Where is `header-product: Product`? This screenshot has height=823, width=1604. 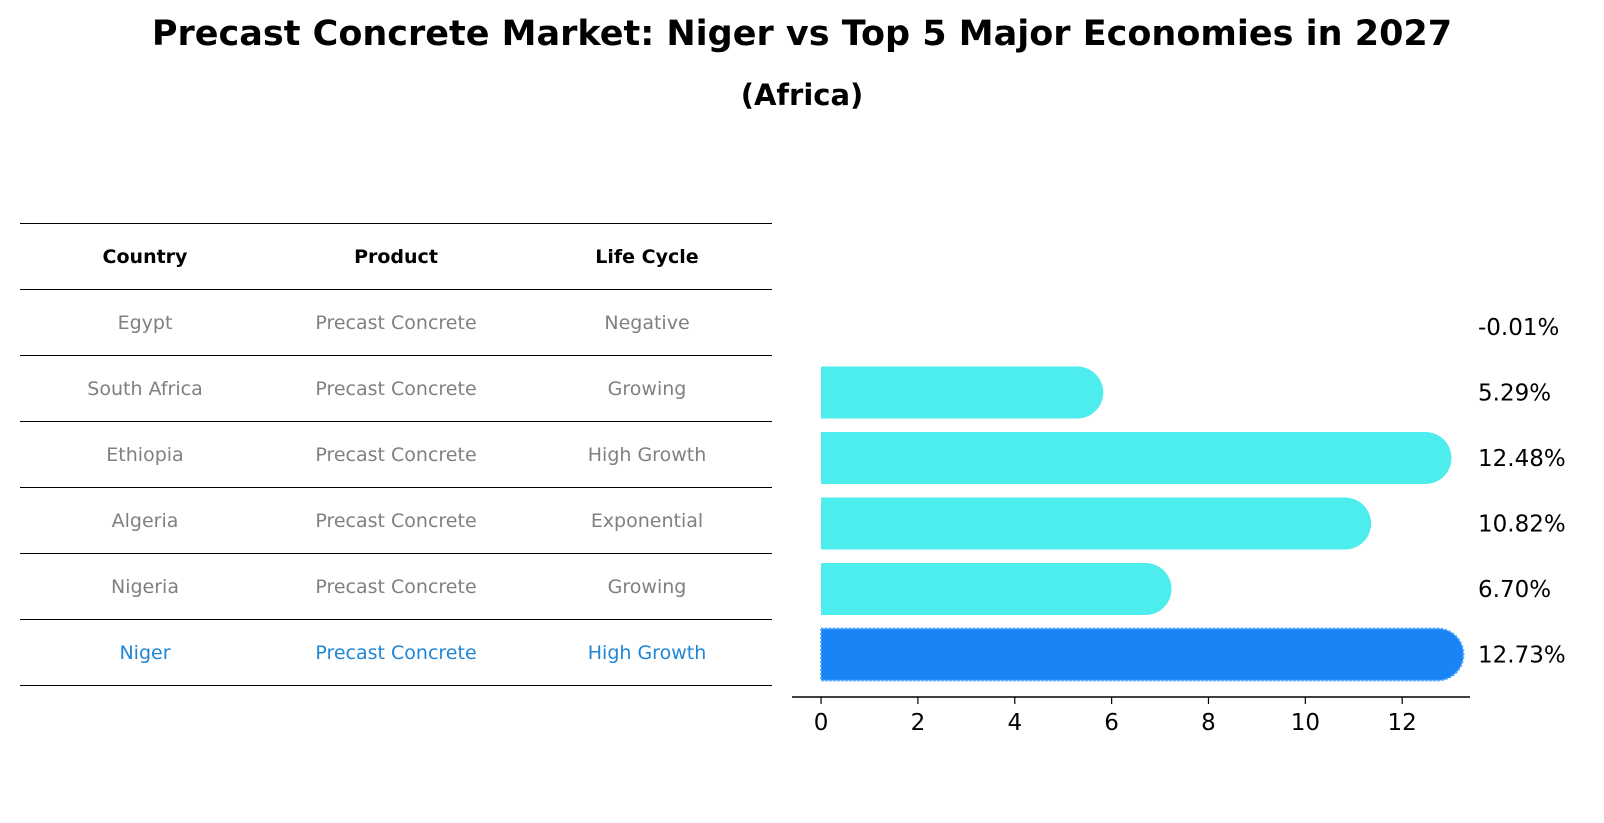 header-product: Product is located at coordinates (396, 256).